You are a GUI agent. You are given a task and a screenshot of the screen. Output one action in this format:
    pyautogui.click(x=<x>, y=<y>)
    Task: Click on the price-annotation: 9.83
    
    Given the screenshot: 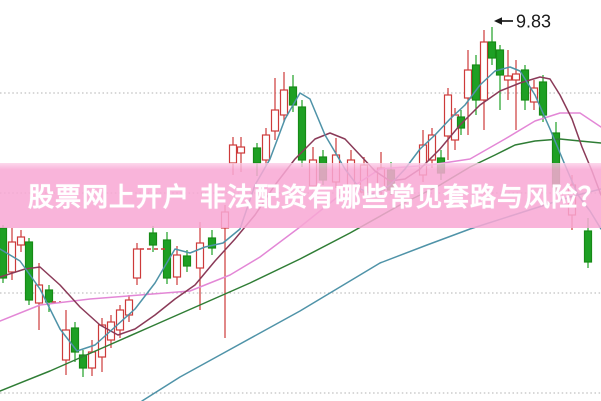 What is the action you would take?
    pyautogui.click(x=522, y=22)
    